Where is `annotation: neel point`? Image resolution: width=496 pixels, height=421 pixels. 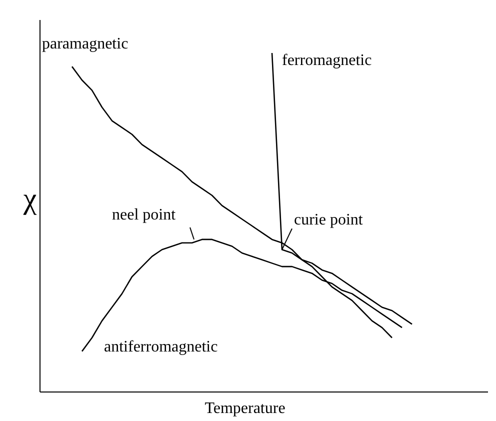 annotation: neel point is located at coordinates (144, 215).